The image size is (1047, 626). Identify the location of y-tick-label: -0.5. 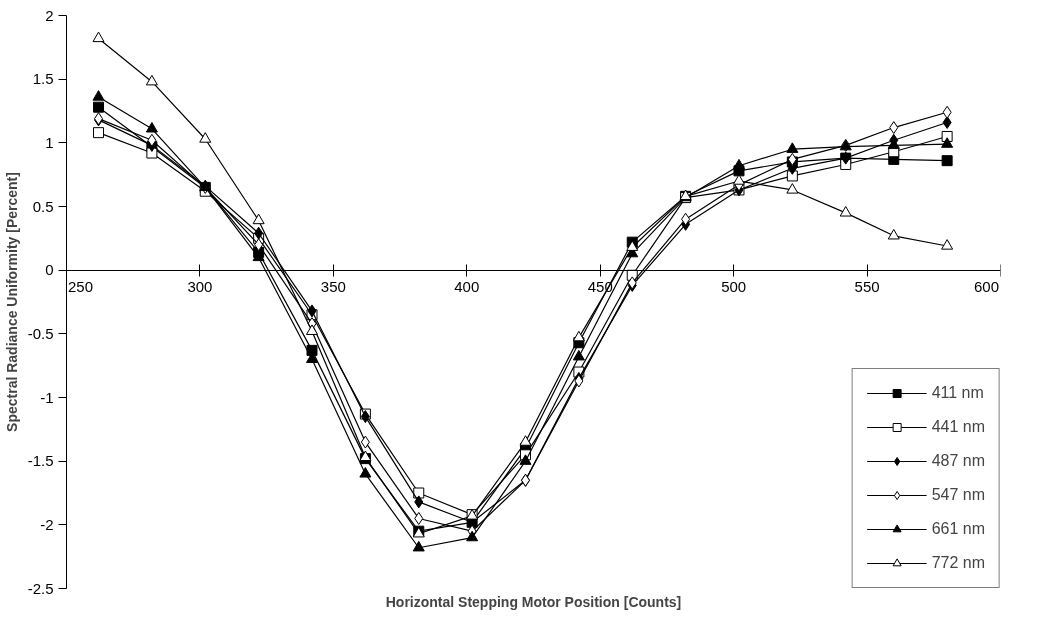
(40, 333).